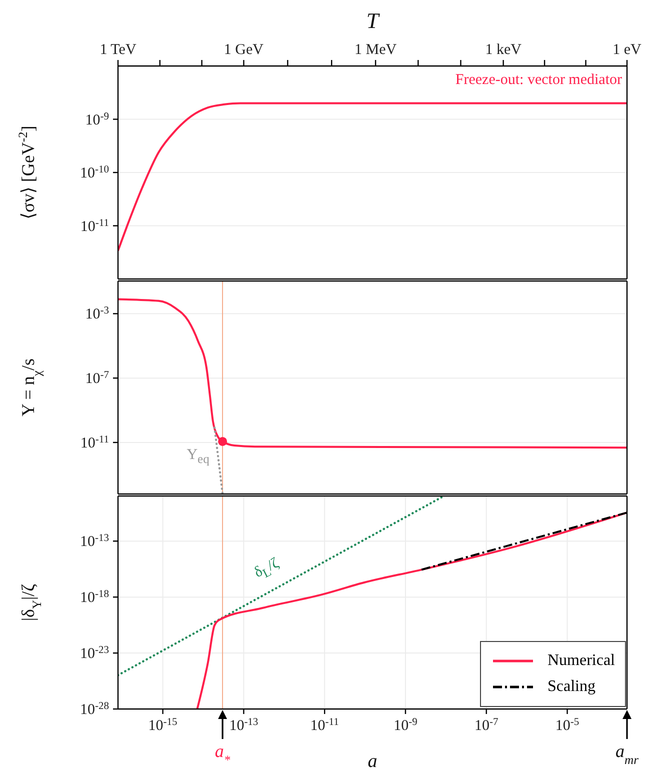 The image size is (650, 783). What do you see at coordinates (198, 456) in the screenshot?
I see `annotation: Y$_{eq}$` at bounding box center [198, 456].